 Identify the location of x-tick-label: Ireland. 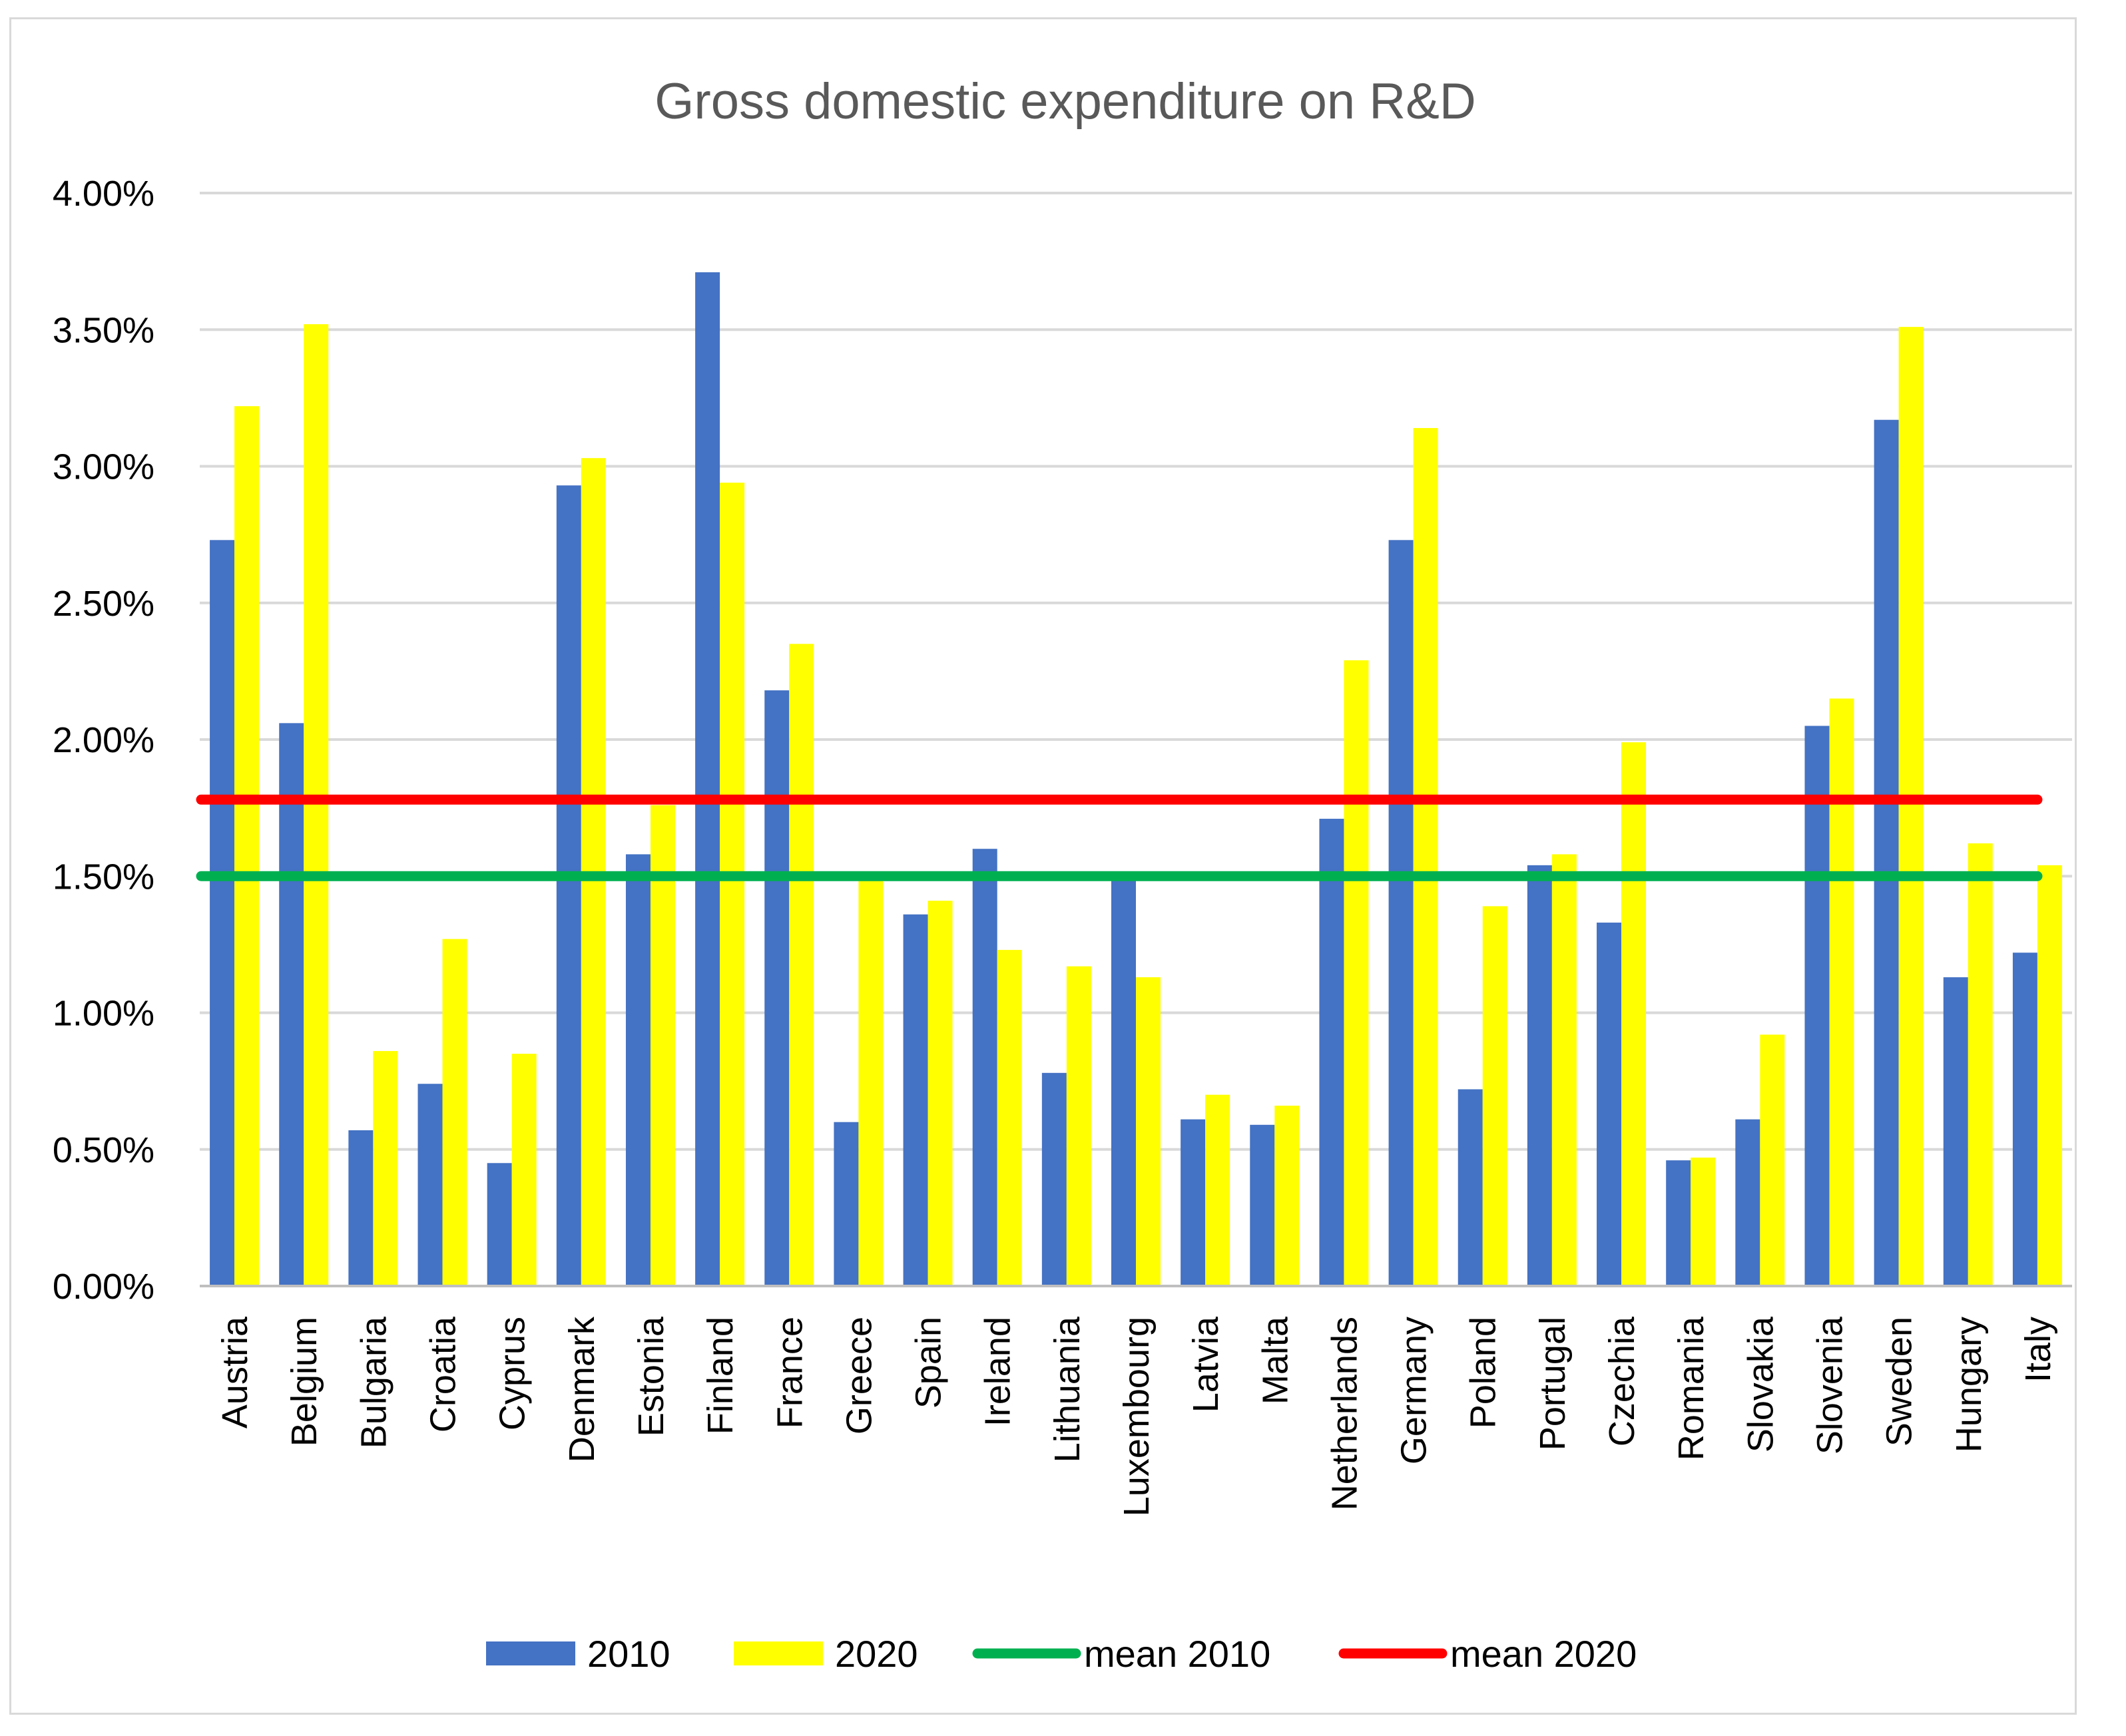
(998, 1371).